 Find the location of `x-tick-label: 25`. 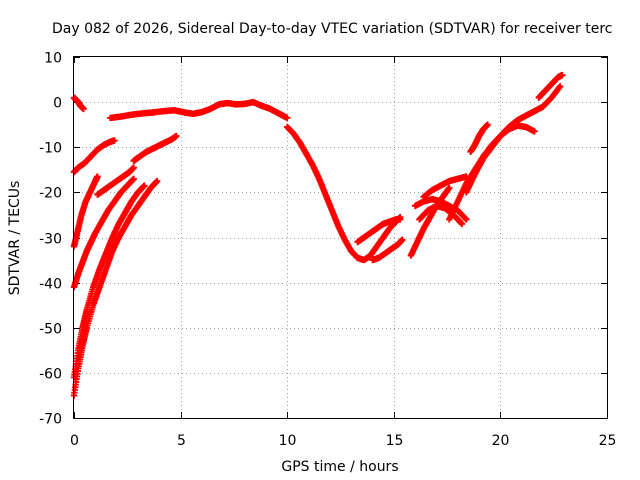

x-tick-label: 25 is located at coordinates (608, 441).